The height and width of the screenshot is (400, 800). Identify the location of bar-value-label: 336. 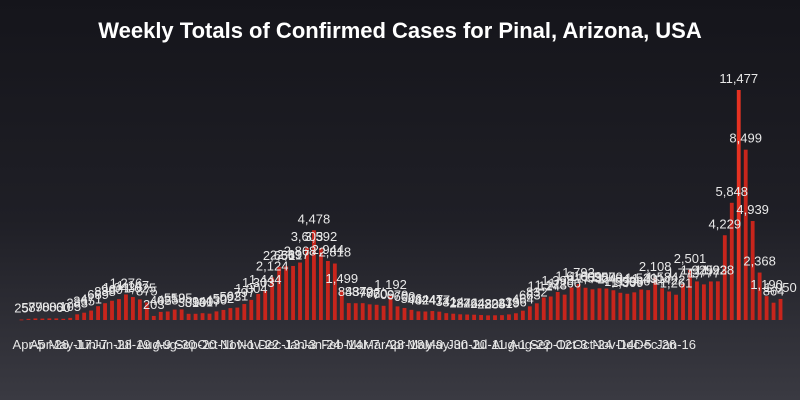
(516, 301).